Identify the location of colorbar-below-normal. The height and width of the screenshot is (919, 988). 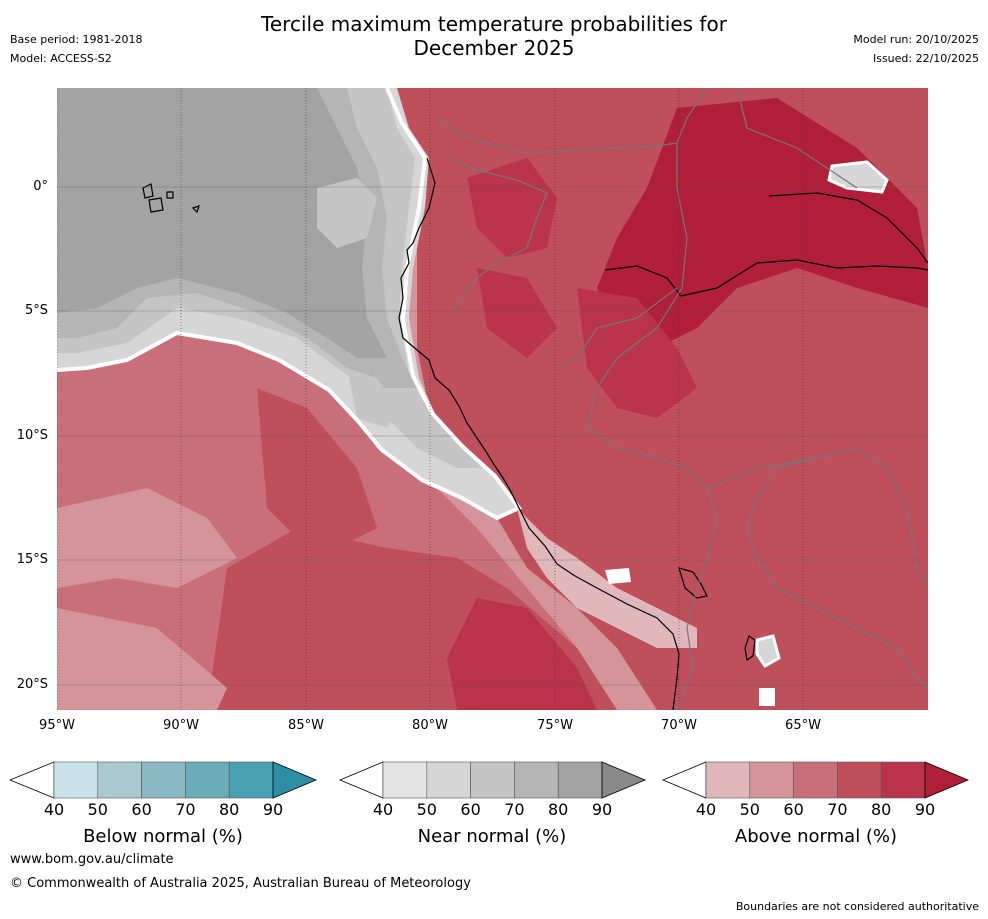
(163, 780).